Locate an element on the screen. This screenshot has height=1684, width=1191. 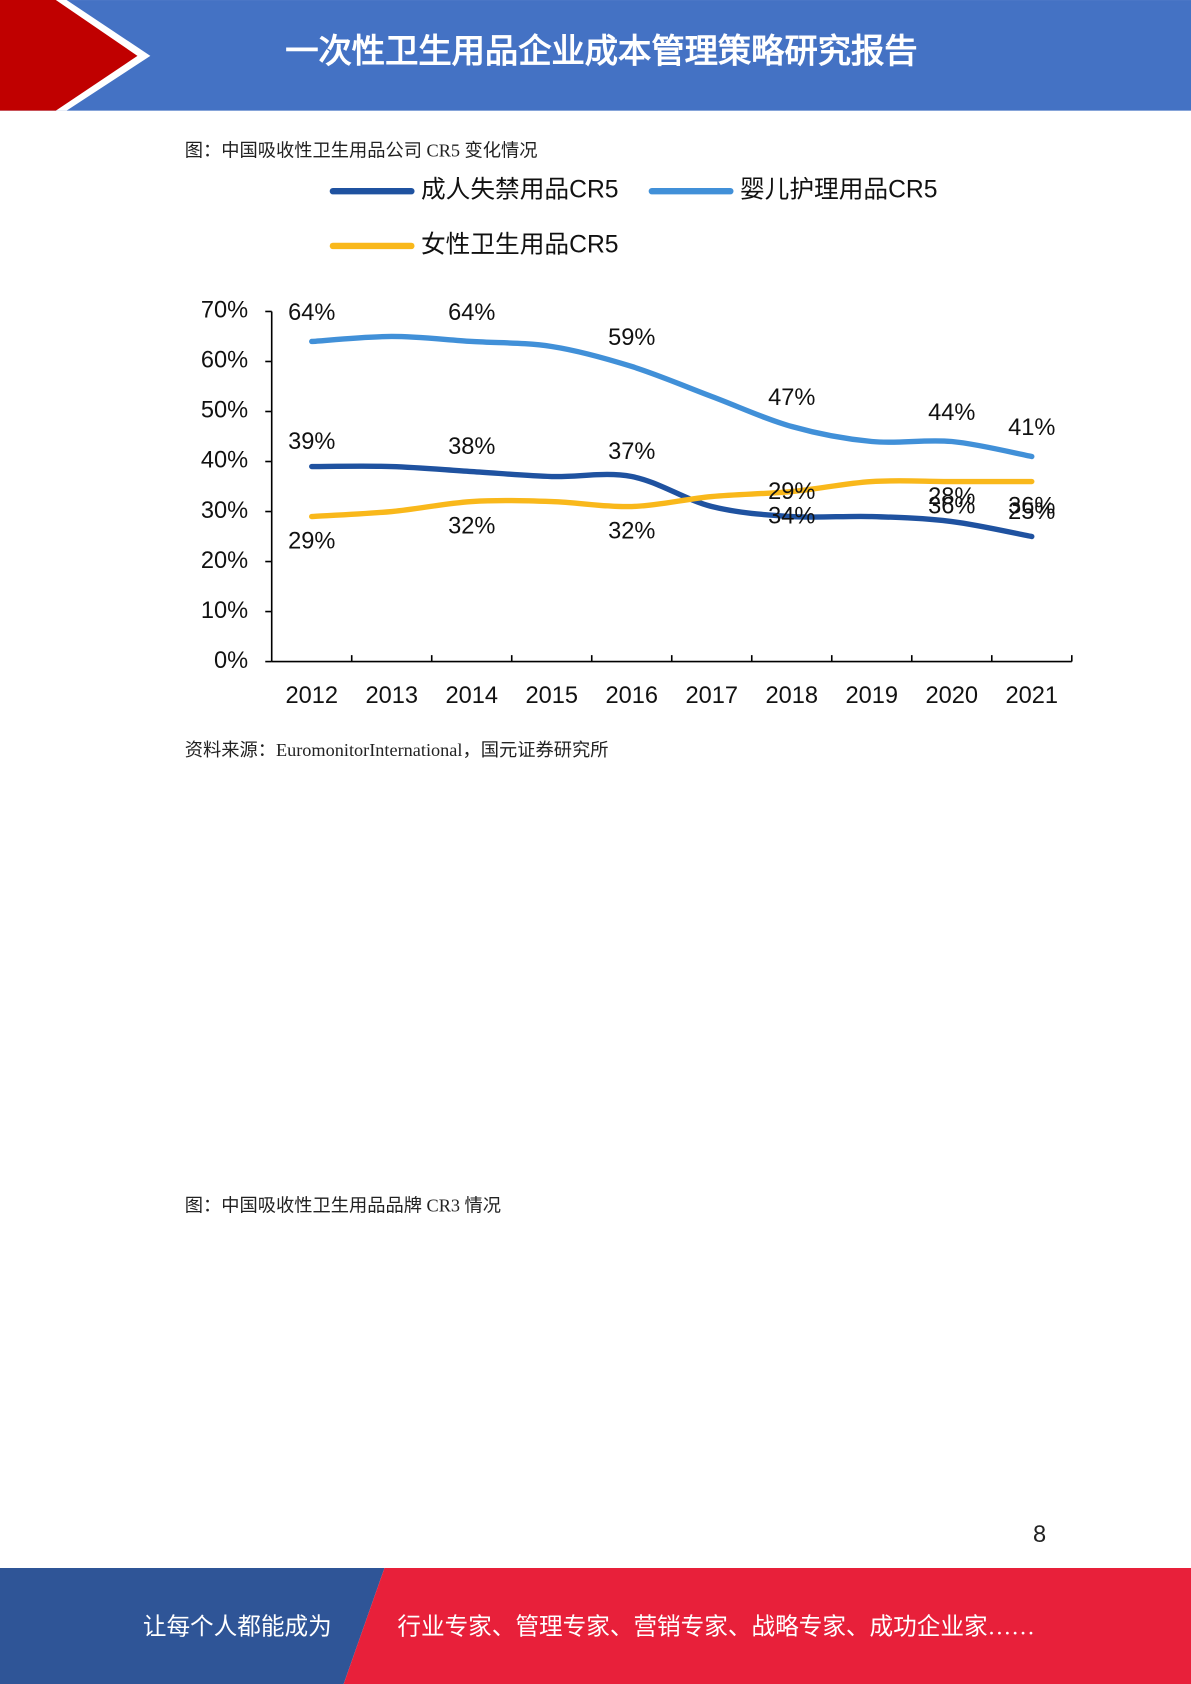
legend-label: 成人失禁用品CR5 is located at coordinates (520, 190).